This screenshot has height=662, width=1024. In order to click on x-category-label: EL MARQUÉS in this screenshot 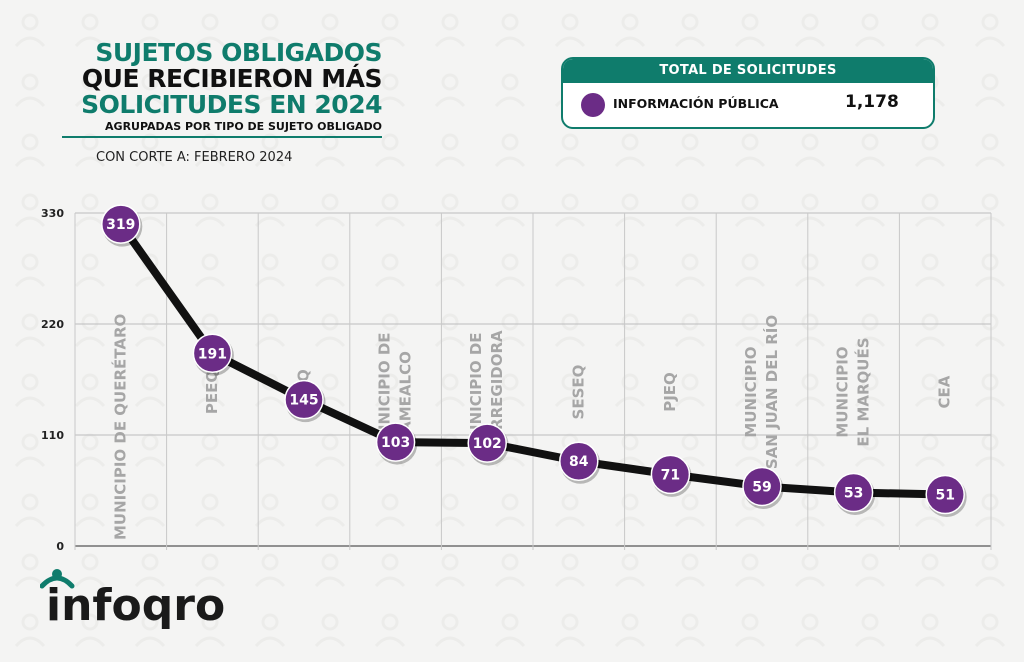, I will do `click(863, 391)`.